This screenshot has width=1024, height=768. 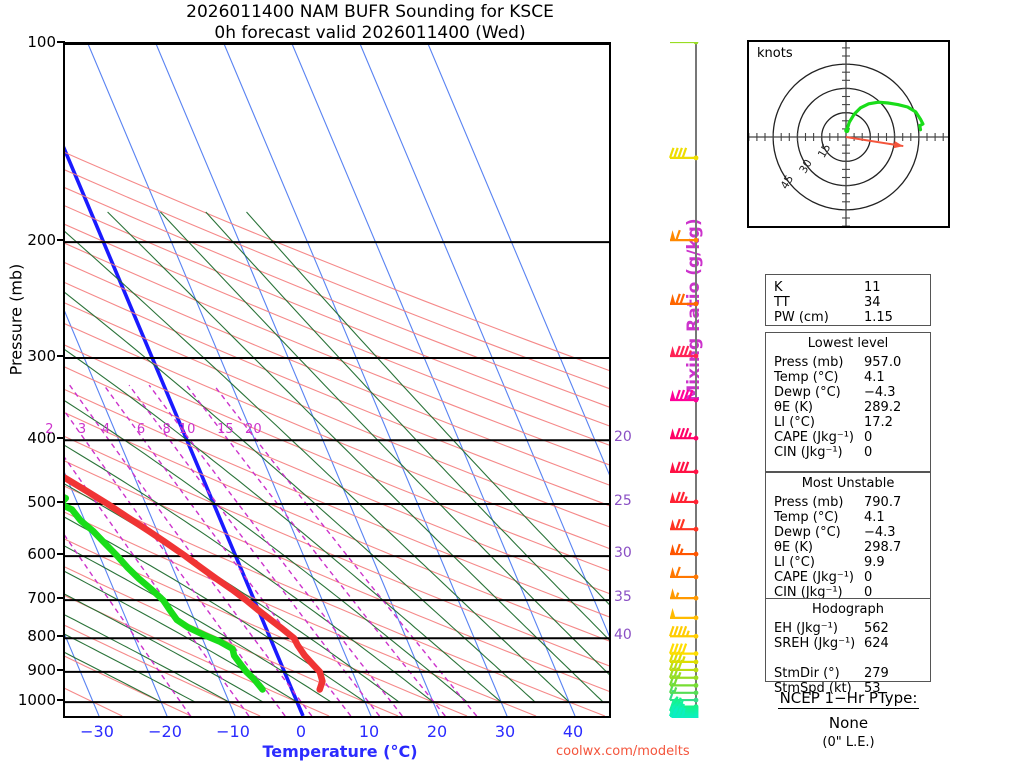 I want to click on credit-text: coolwx.com/modelts, so click(x=623, y=751).